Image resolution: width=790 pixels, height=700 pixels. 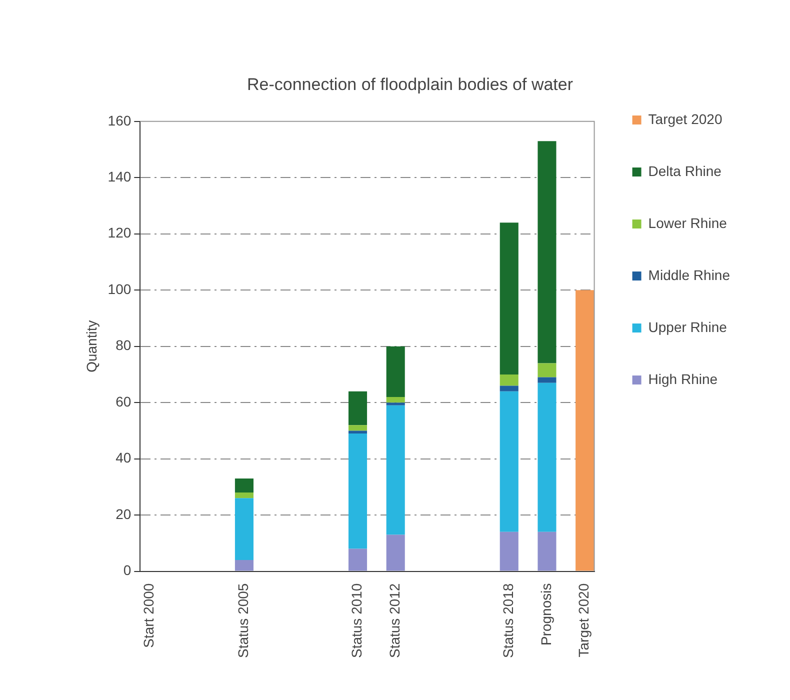 What do you see at coordinates (120, 176) in the screenshot?
I see `y-tick-label: 140` at bounding box center [120, 176].